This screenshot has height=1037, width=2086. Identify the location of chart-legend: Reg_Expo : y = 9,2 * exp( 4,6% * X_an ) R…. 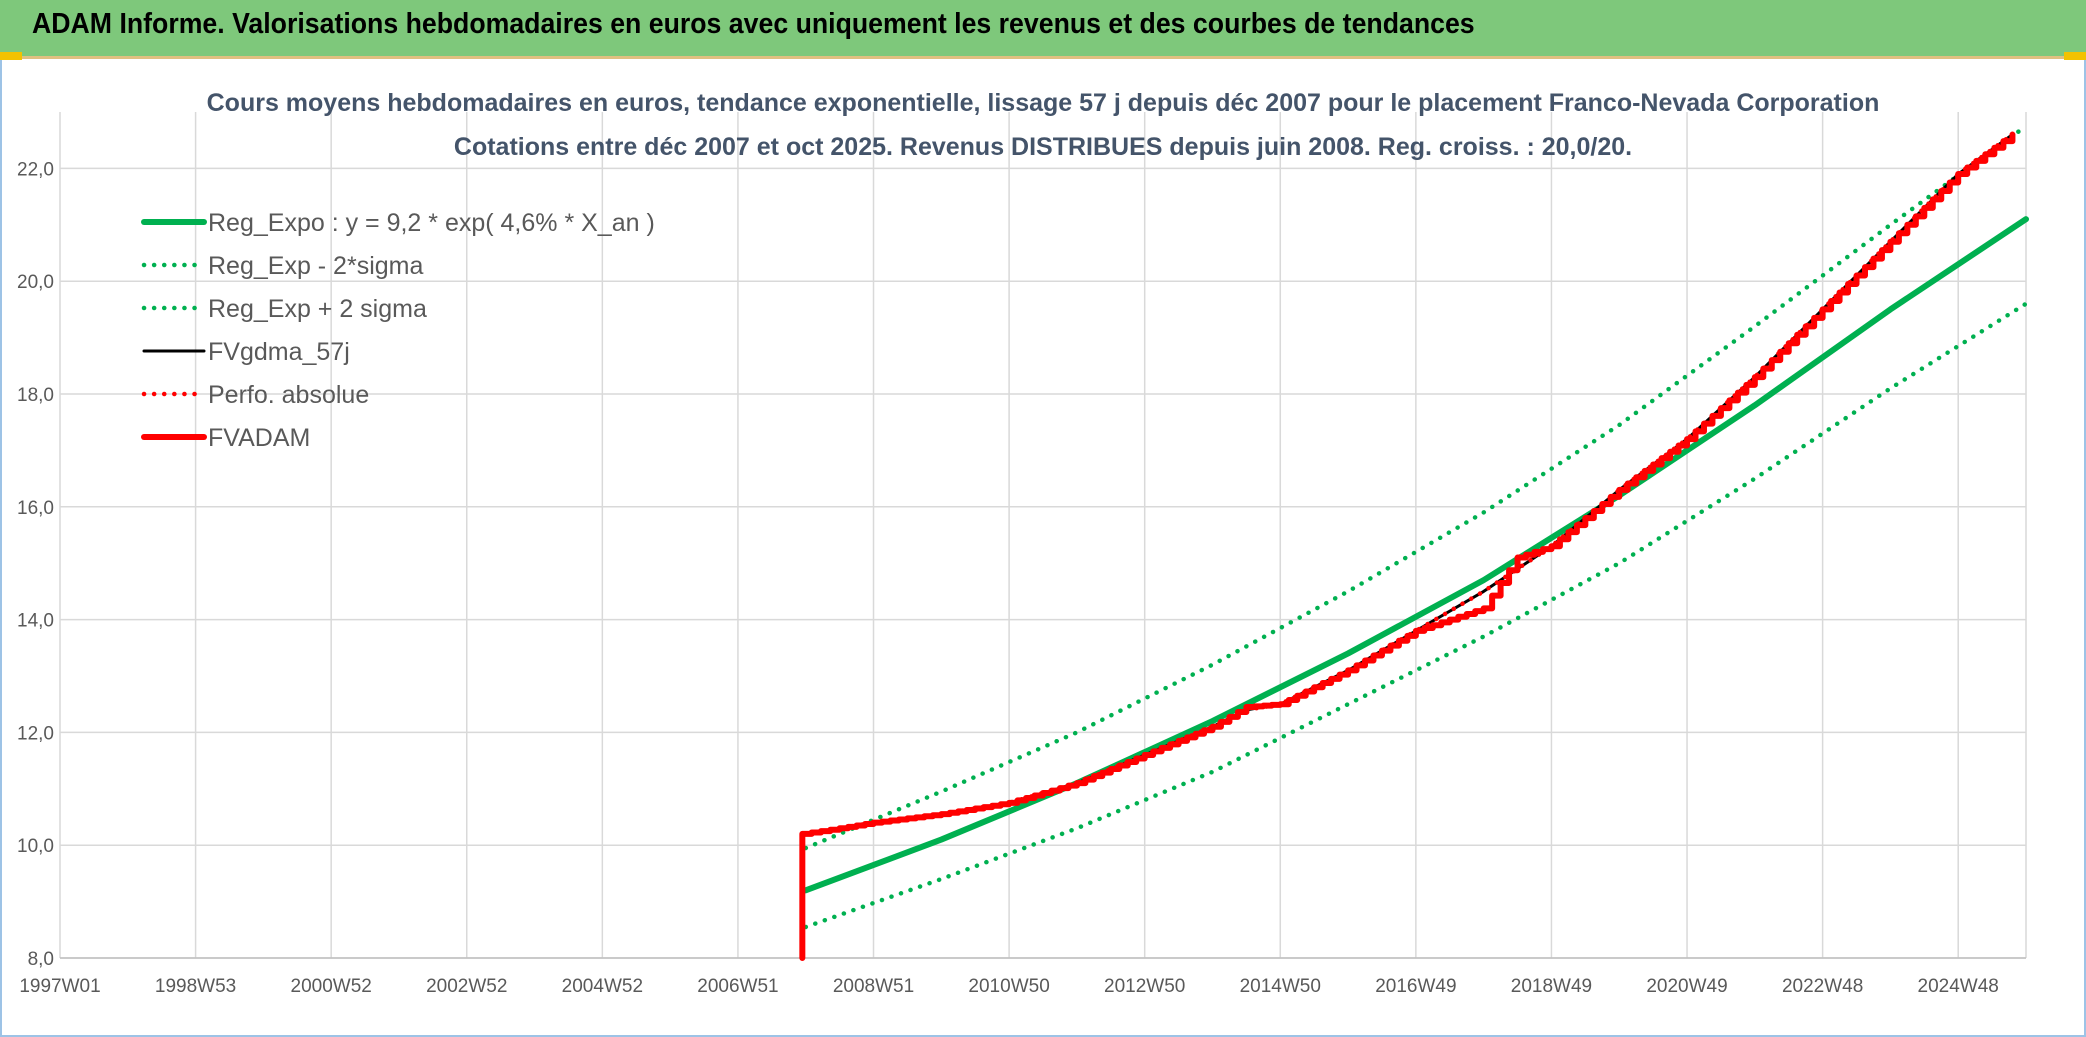
(398, 330).